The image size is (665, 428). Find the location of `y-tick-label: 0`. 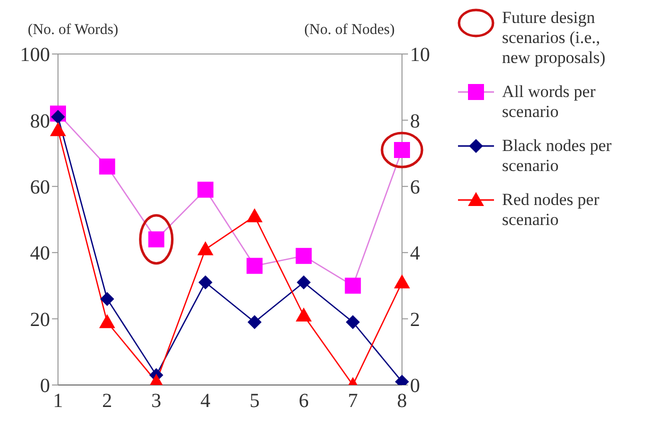

y-tick-label: 0 is located at coordinates (45, 386).